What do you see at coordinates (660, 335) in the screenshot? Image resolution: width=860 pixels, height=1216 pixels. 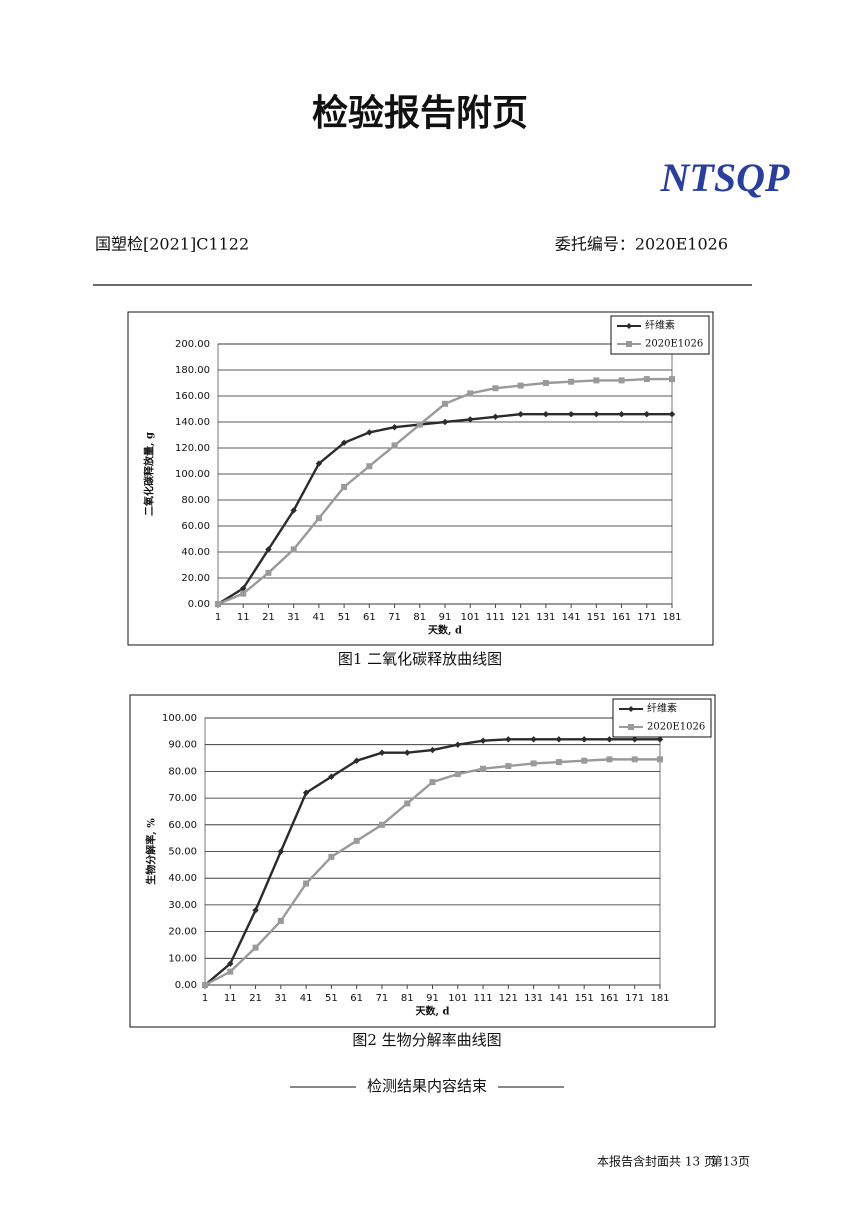 I see `legend-box` at bounding box center [660, 335].